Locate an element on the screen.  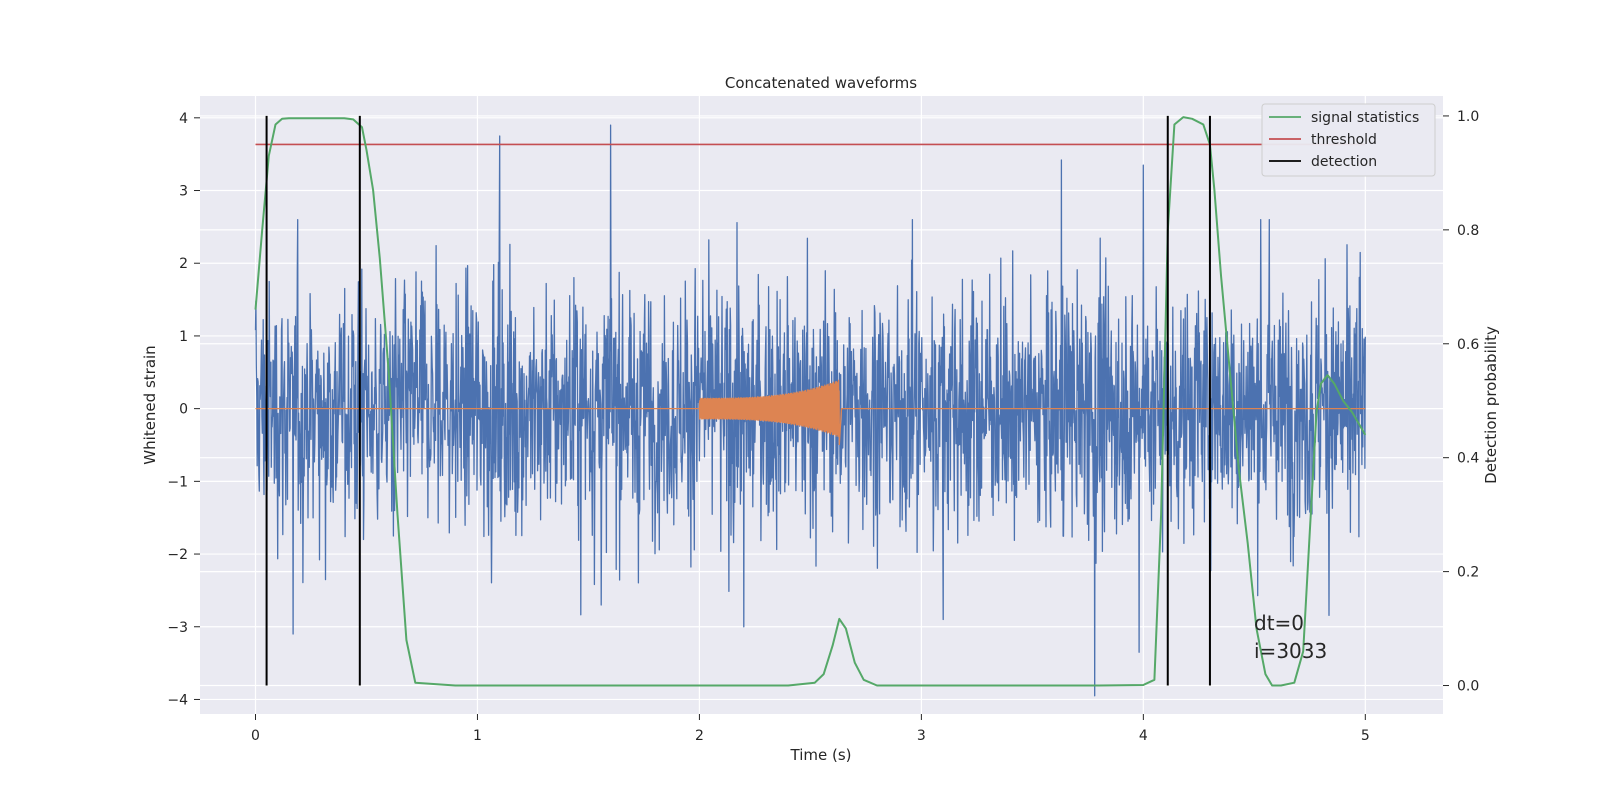
y2-tick-label: 0.8 is located at coordinates (1468, 231).